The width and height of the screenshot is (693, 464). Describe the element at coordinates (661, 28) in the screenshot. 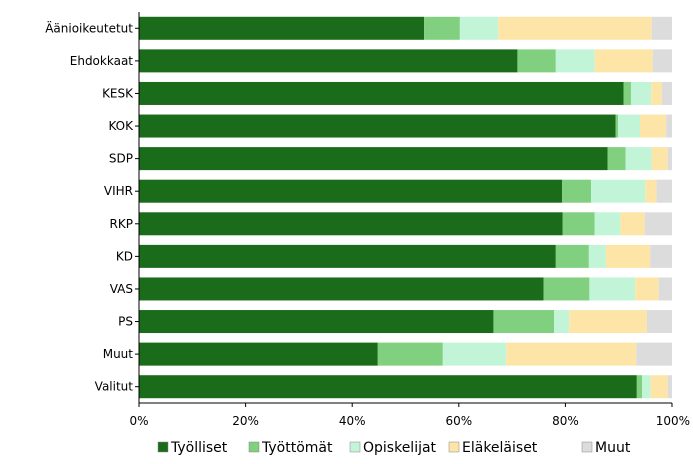

I see `bar-aanioikeutetut-muut` at that location.